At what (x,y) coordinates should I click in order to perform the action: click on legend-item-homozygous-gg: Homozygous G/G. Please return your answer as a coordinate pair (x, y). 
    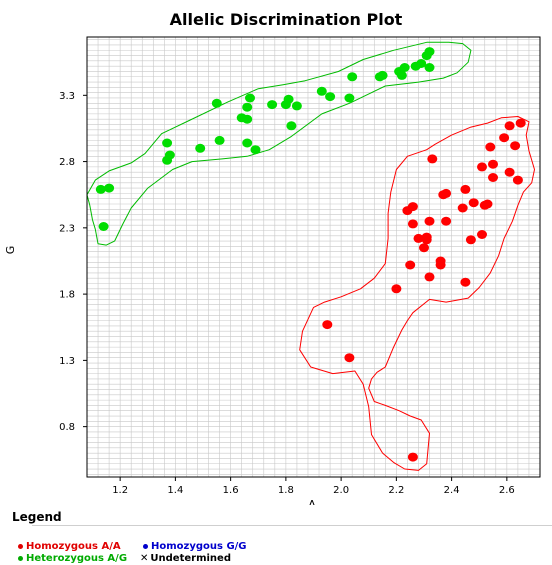
    Looking at the image, I should click on (195, 546).